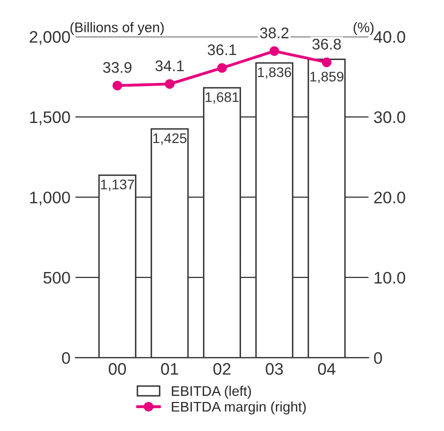 Image resolution: width=444 pixels, height=431 pixels. I want to click on data-label: 1,425, so click(169, 139).